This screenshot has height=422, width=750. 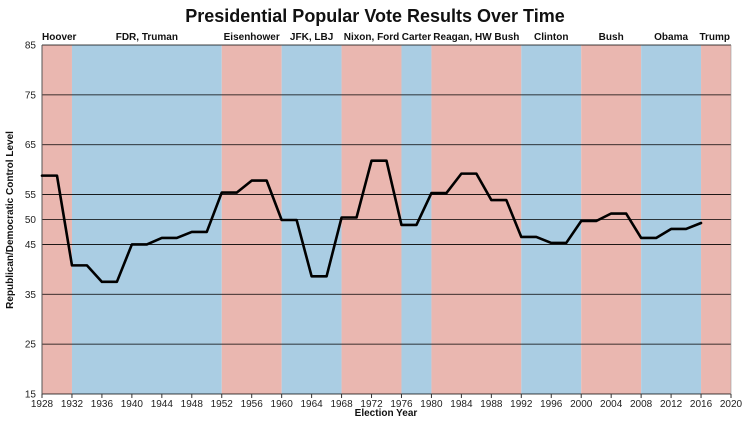 I want to click on x-tick-label-7: 1956, so click(x=252, y=404).